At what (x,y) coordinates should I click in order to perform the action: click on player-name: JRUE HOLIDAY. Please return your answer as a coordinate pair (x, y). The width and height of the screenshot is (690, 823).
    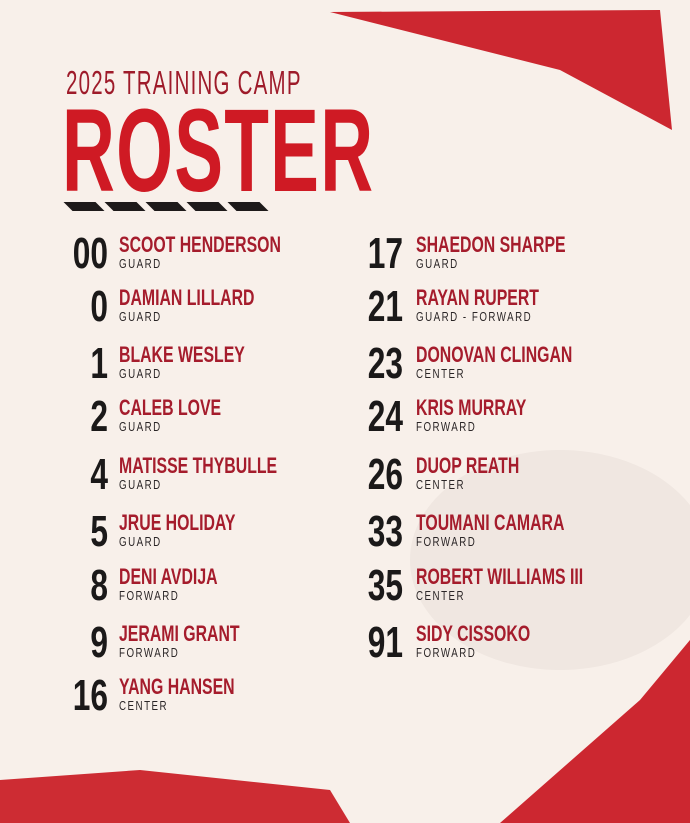
    Looking at the image, I should click on (177, 522).